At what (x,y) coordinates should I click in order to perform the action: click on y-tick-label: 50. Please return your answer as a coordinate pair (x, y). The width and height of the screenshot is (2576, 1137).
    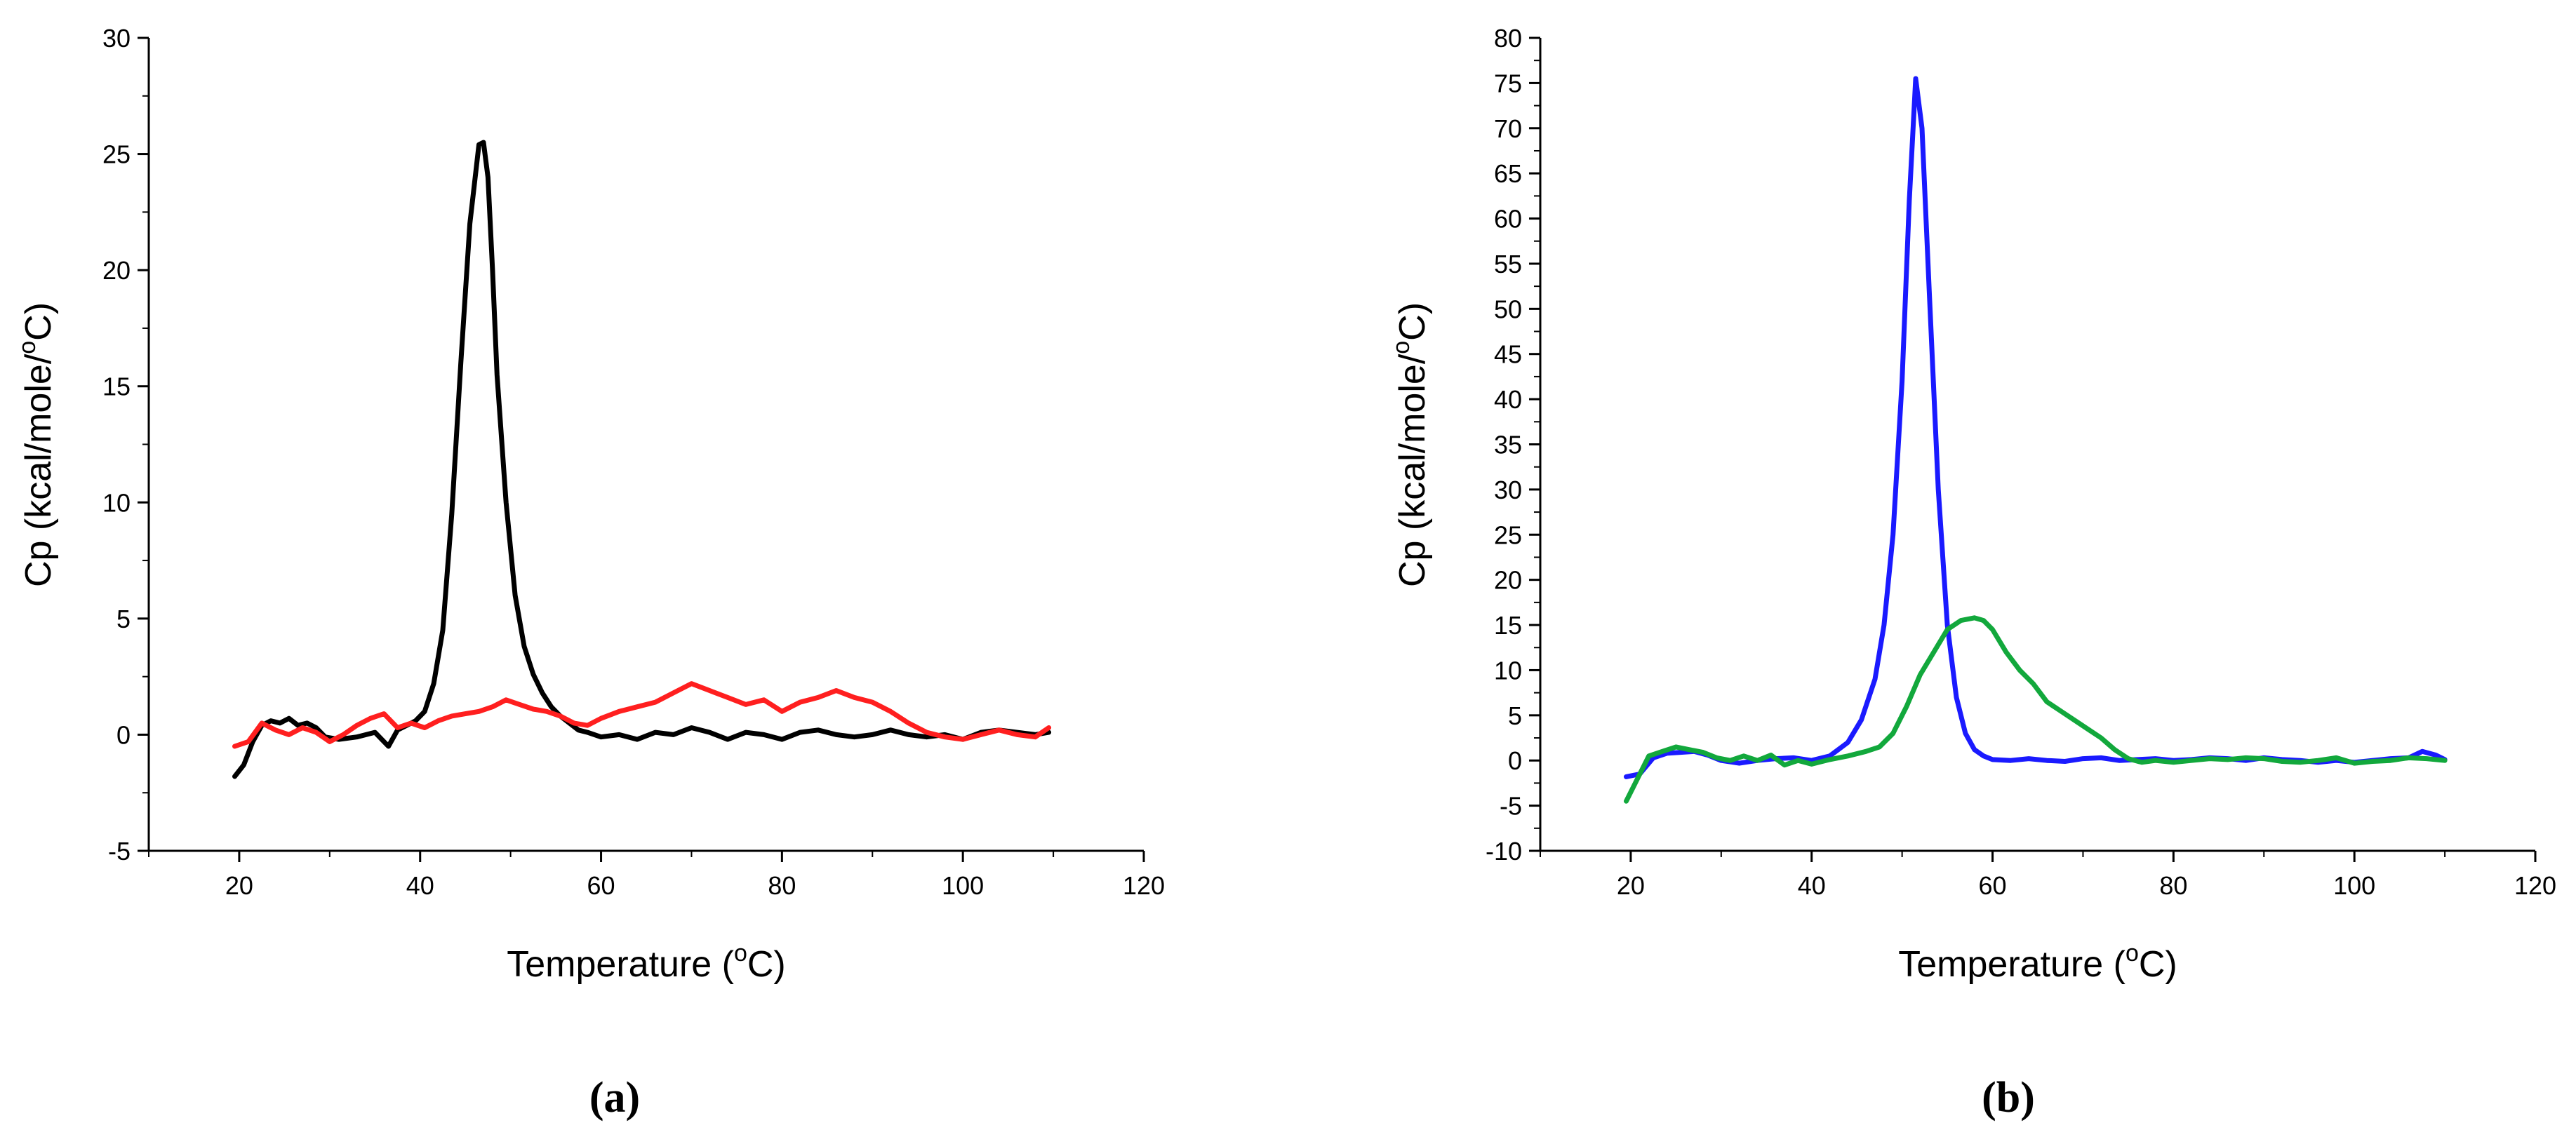
    Looking at the image, I should click on (1508, 309).